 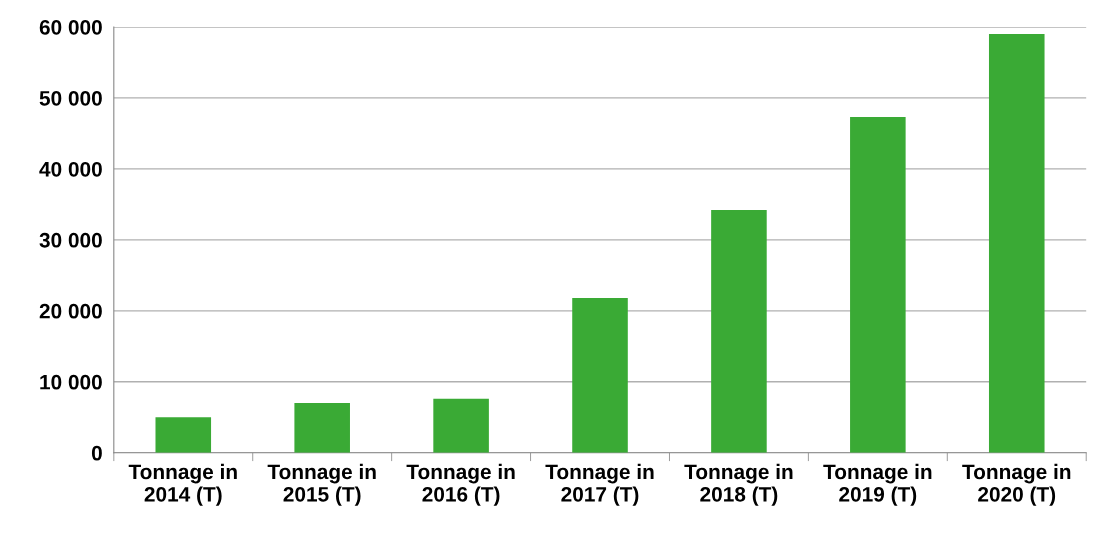 What do you see at coordinates (182, 484) in the screenshot?
I see `x-tick-label: Tonnage in 2014 (T)` at bounding box center [182, 484].